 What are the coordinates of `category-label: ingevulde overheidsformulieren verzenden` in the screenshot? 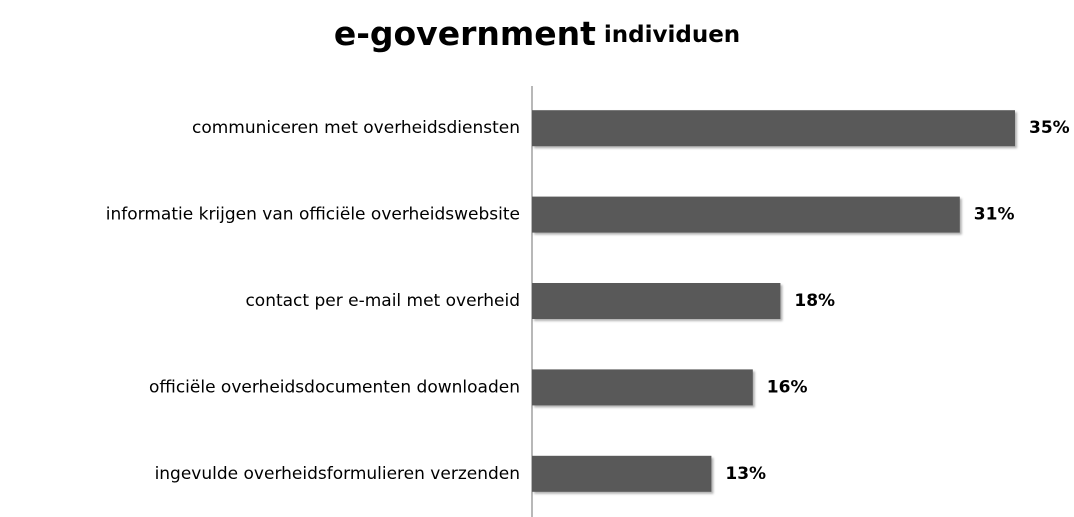 It's located at (337, 474).